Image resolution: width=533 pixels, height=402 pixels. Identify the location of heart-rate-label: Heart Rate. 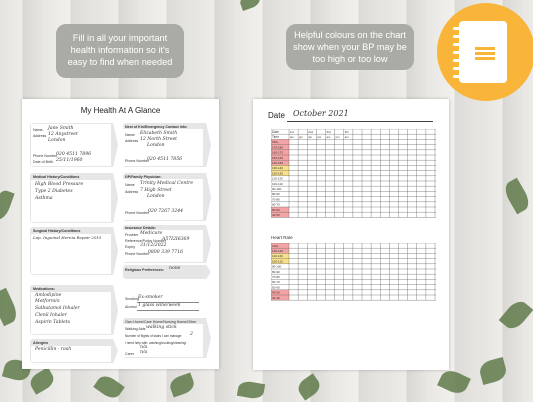
(282, 237).